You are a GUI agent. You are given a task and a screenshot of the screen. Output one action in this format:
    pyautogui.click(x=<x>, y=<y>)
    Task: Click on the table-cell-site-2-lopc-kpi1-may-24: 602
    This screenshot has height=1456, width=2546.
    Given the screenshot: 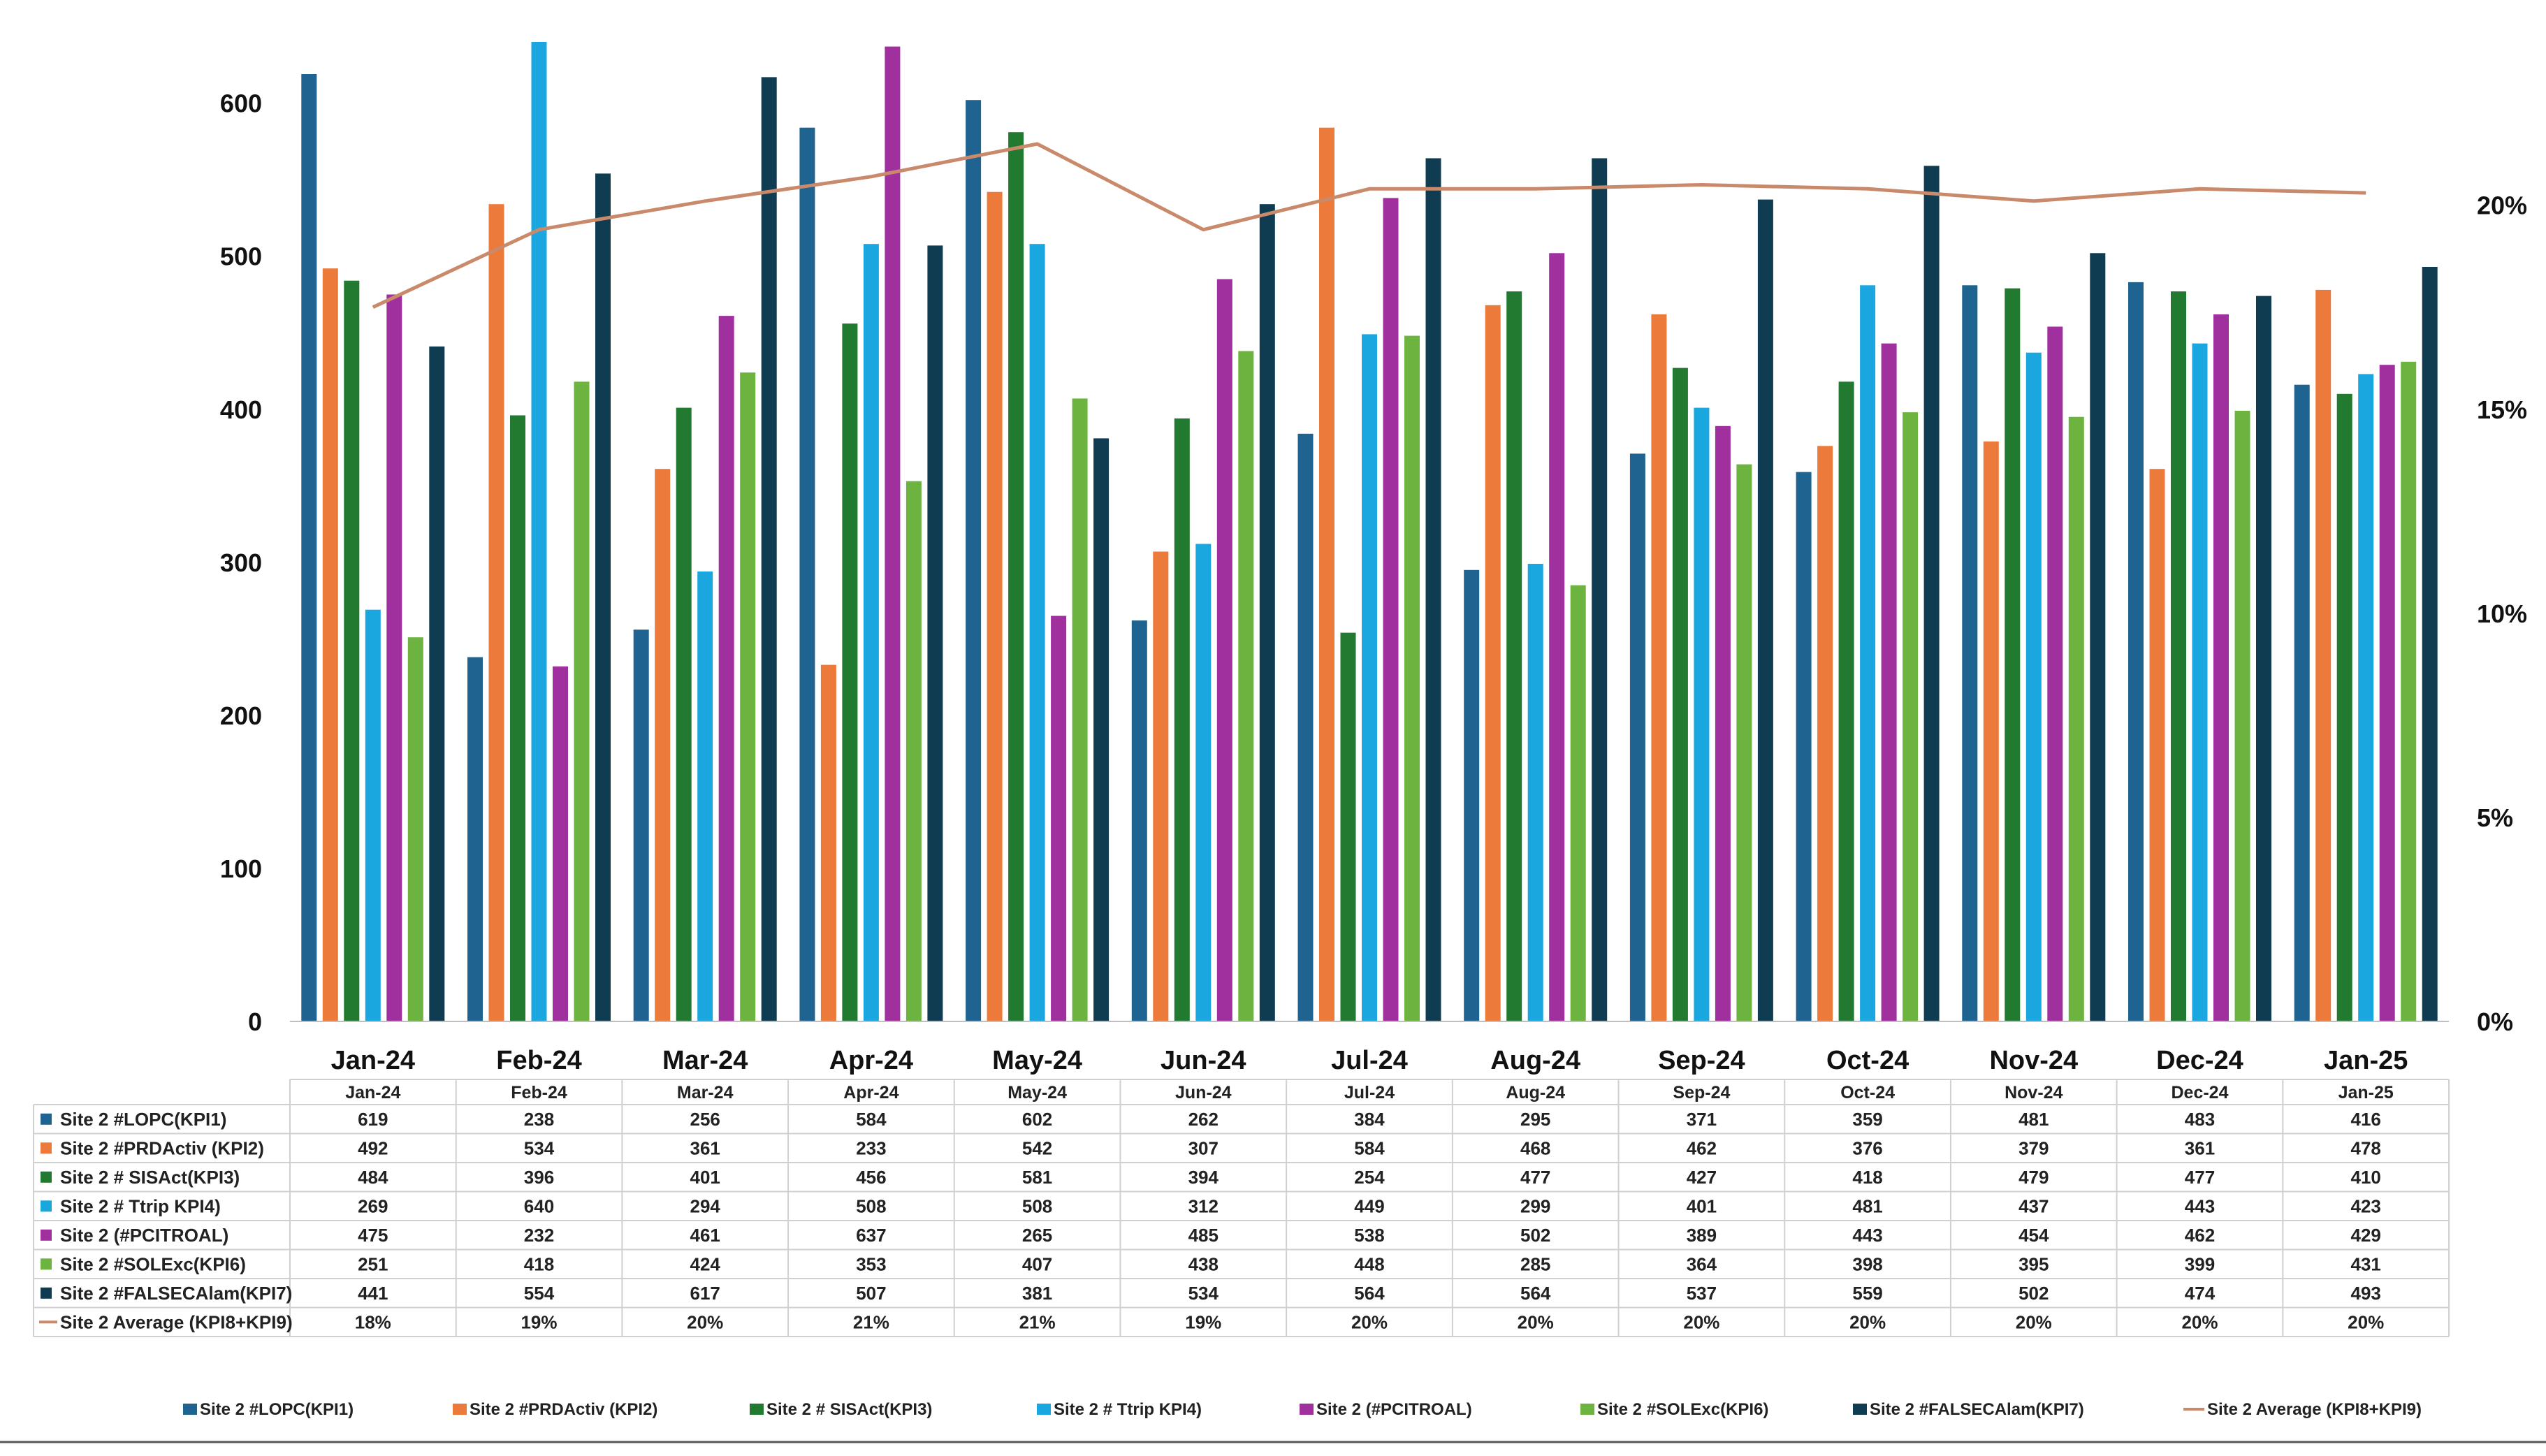 What is the action you would take?
    pyautogui.click(x=1037, y=1119)
    